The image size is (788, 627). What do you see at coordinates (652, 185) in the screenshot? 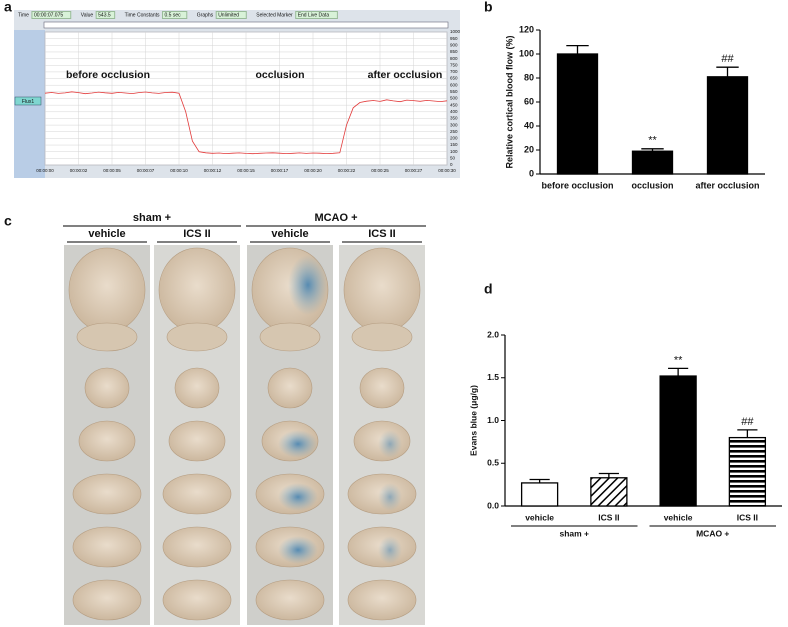
I see `x-tick-label: occlusion` at bounding box center [652, 185].